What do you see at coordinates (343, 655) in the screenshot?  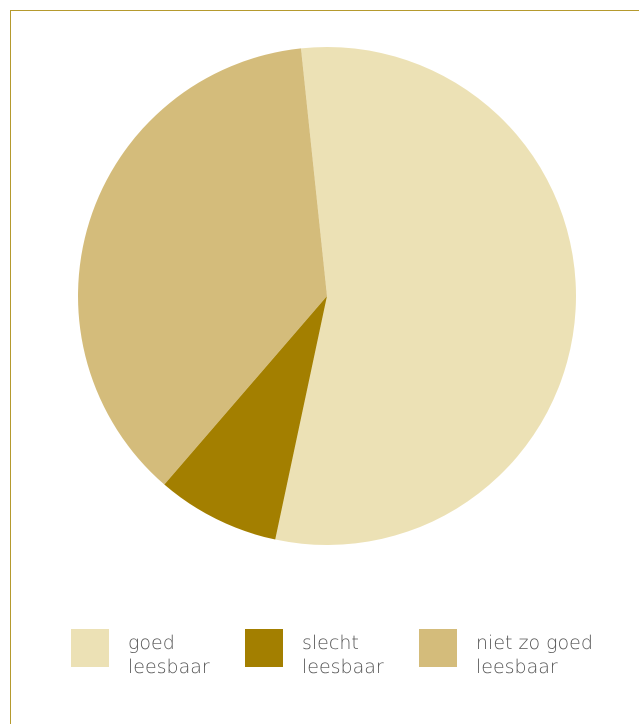 I see `legend-label: slecht leesbaar` at bounding box center [343, 655].